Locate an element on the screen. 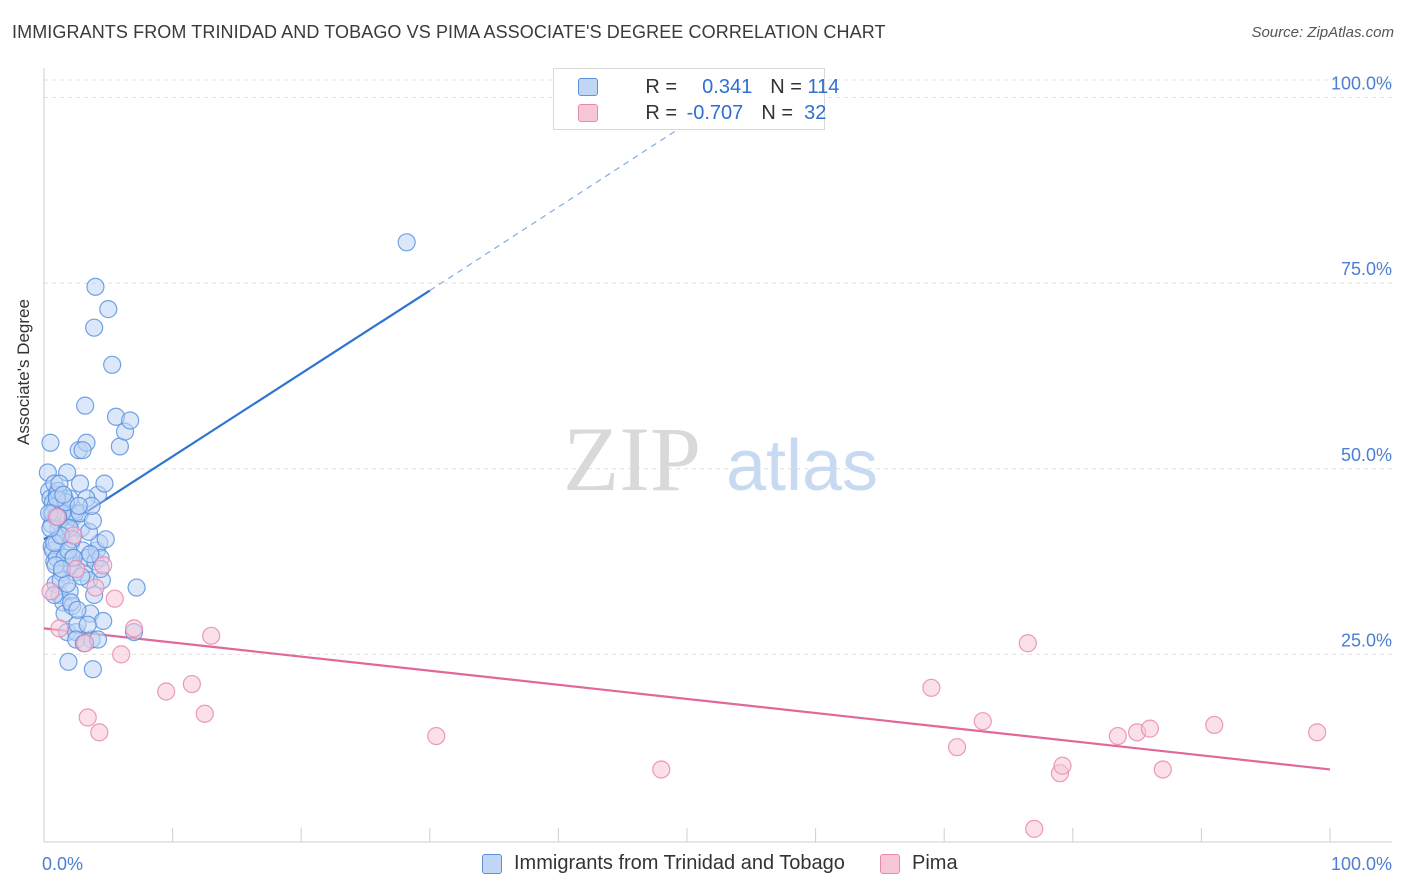 This screenshot has height=892, width=1406. watermark-zip: ZIP is located at coordinates (632, 459).